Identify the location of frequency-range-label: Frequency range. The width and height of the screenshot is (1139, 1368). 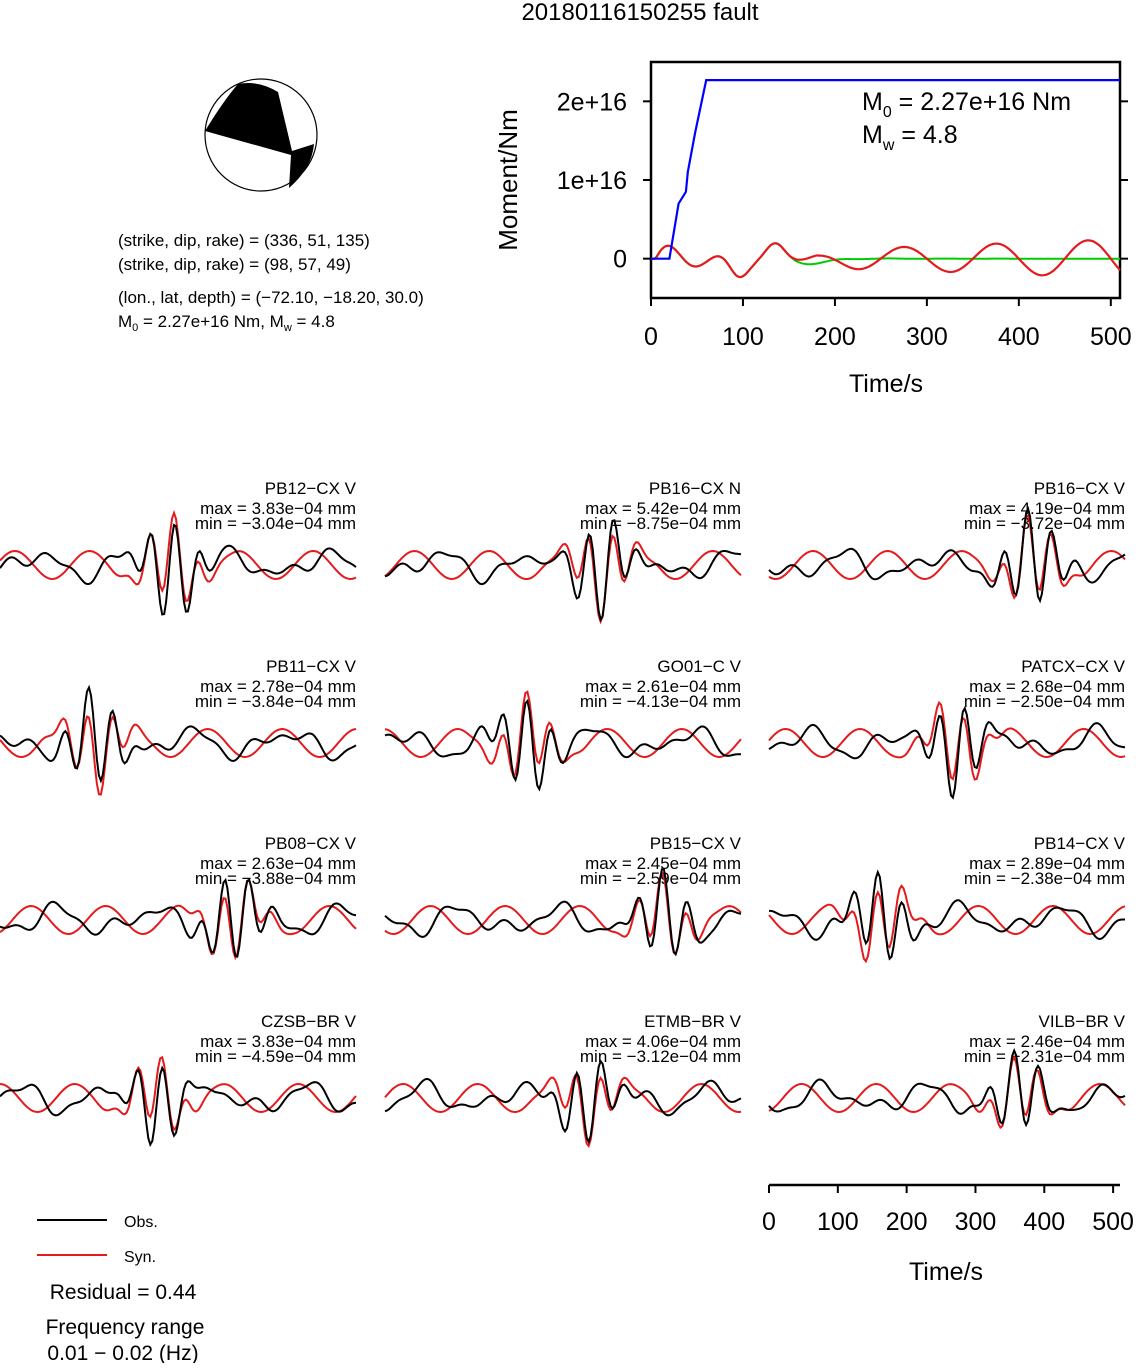
(125, 1327).